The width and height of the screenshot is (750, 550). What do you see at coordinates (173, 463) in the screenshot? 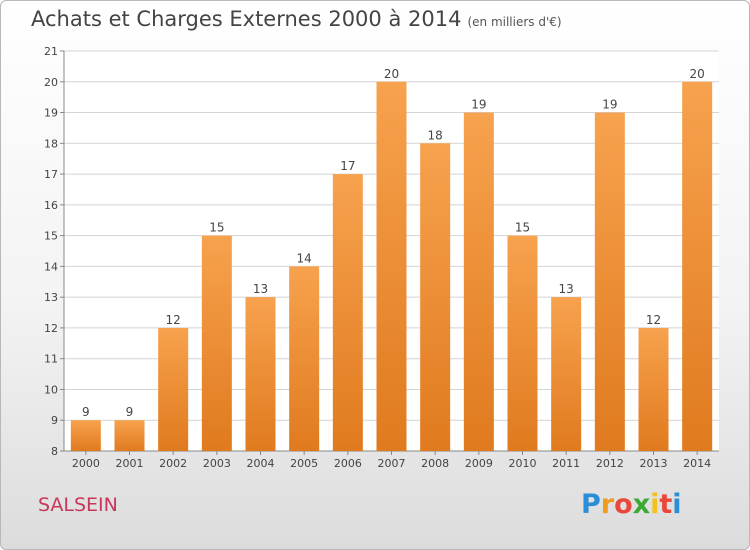
I see `x-tick-label: 2002` at bounding box center [173, 463].